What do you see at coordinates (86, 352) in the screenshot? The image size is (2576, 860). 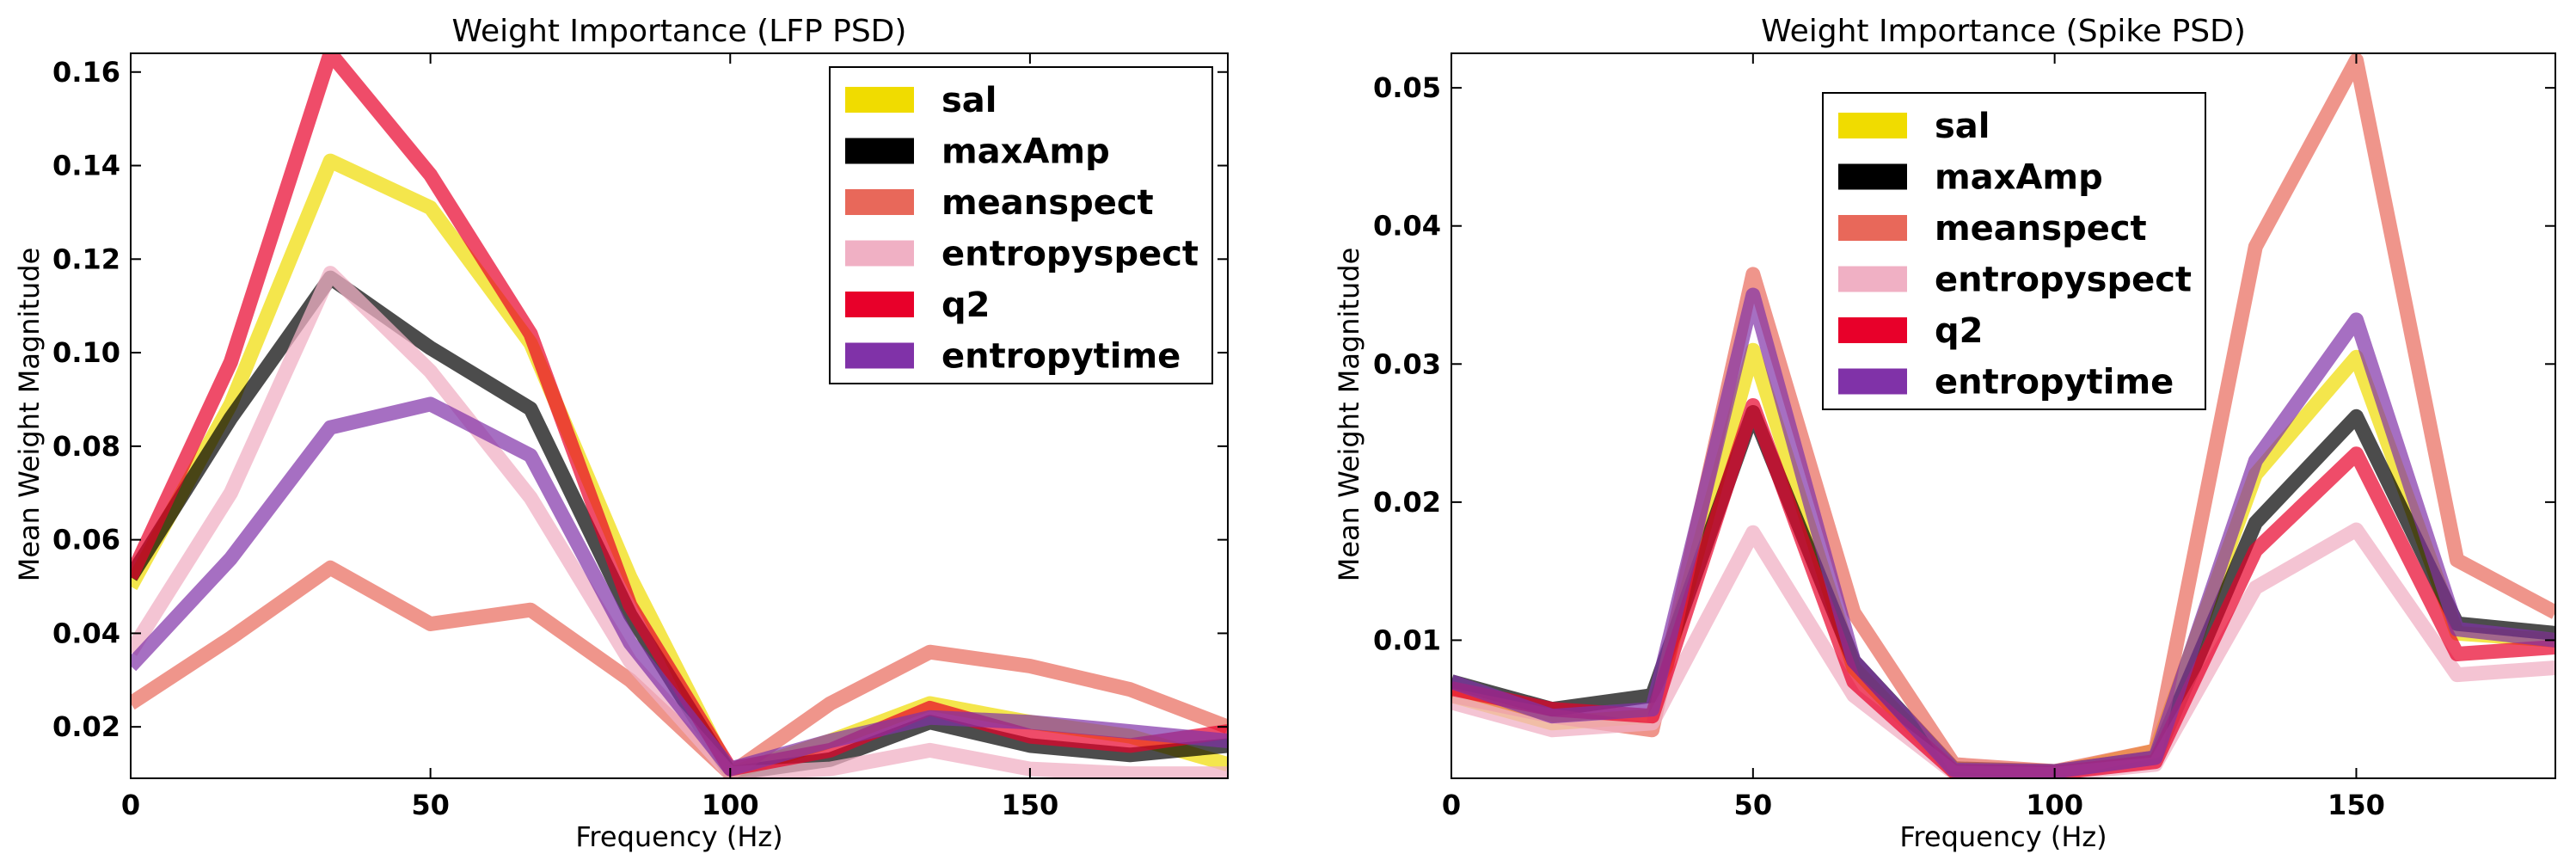 I see `y-tick-label: 0.10` at bounding box center [86, 352].